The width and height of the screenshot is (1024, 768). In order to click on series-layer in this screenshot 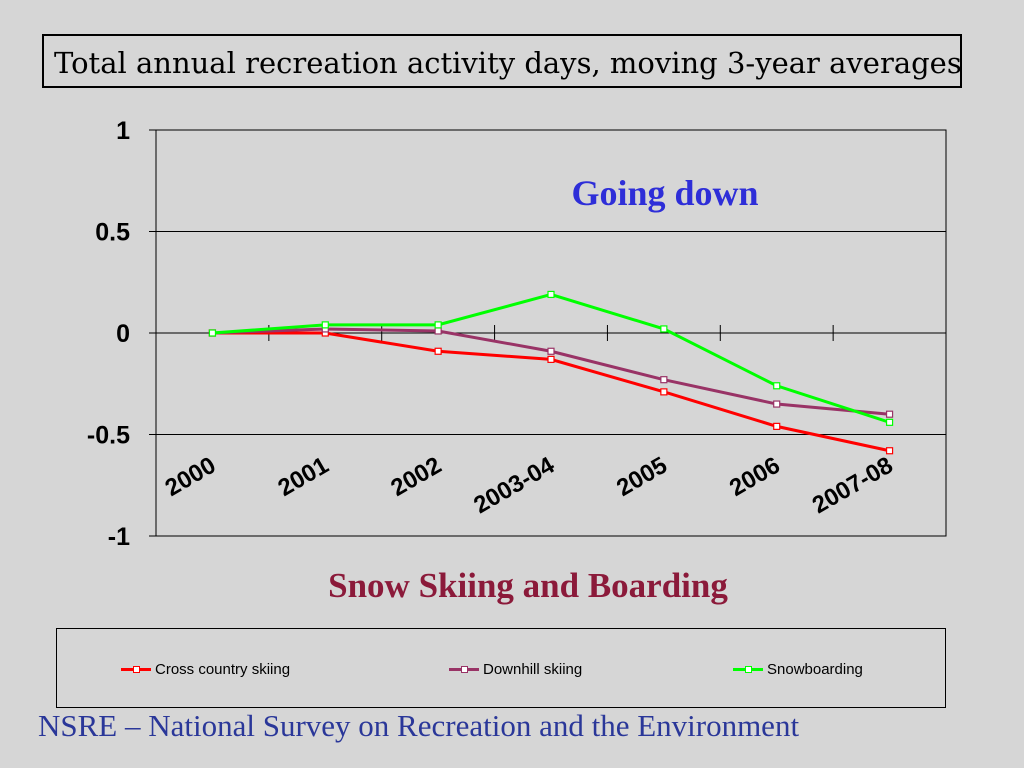, I will do `click(551, 372)`.